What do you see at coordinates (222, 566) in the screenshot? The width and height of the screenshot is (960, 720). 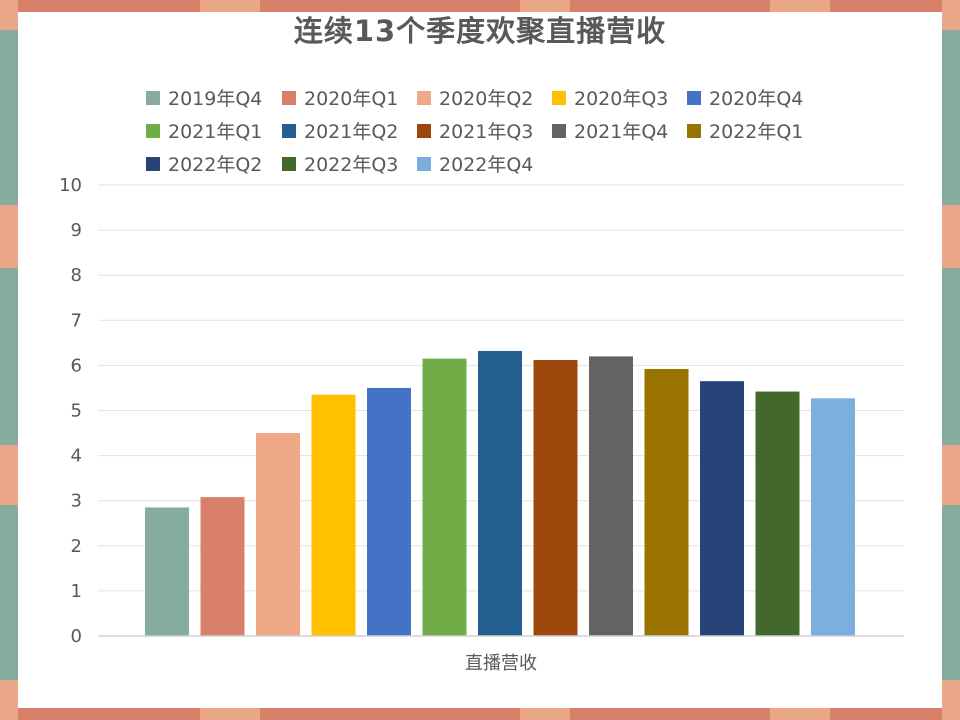 I see `bar-2020年Q1` at bounding box center [222, 566].